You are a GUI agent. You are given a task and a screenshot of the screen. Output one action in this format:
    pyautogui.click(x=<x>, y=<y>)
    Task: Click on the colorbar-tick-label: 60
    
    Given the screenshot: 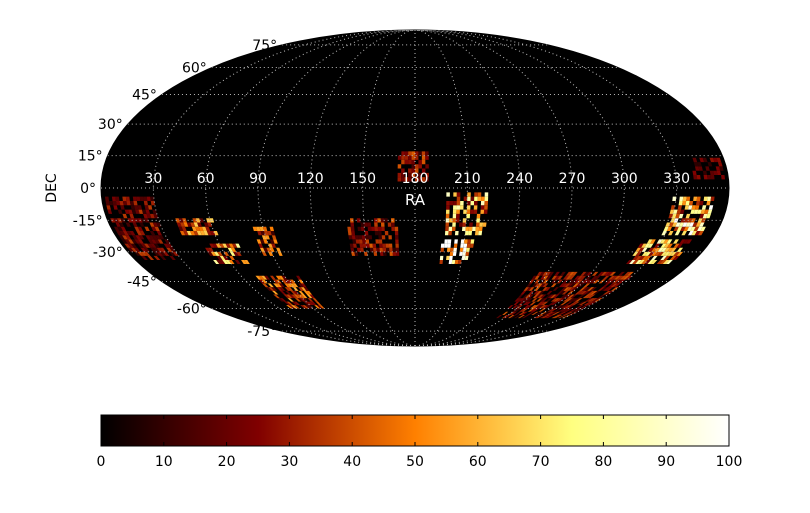 What is the action you would take?
    pyautogui.click(x=478, y=462)
    